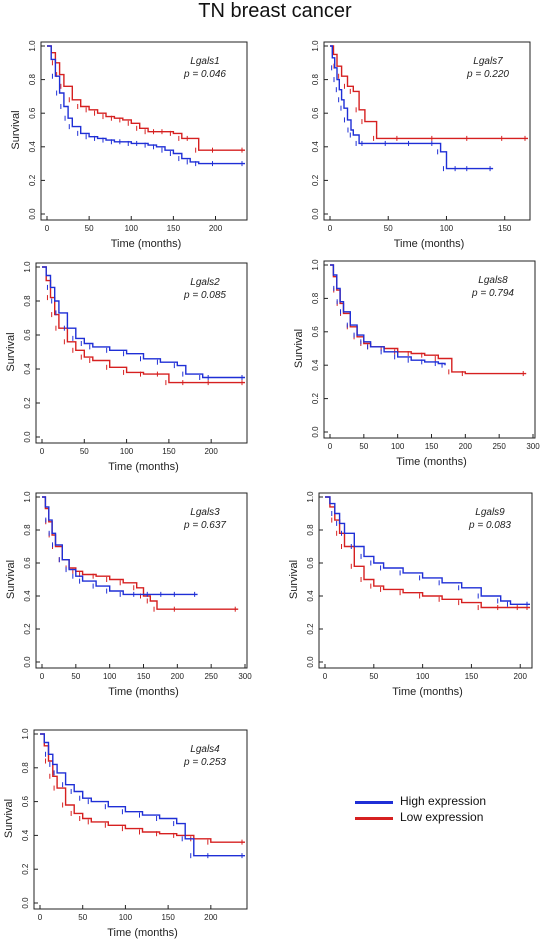 This screenshot has height=952, width=550. Describe the element at coordinates (490, 512) in the screenshot. I see `gene-label: Lgals9` at that location.